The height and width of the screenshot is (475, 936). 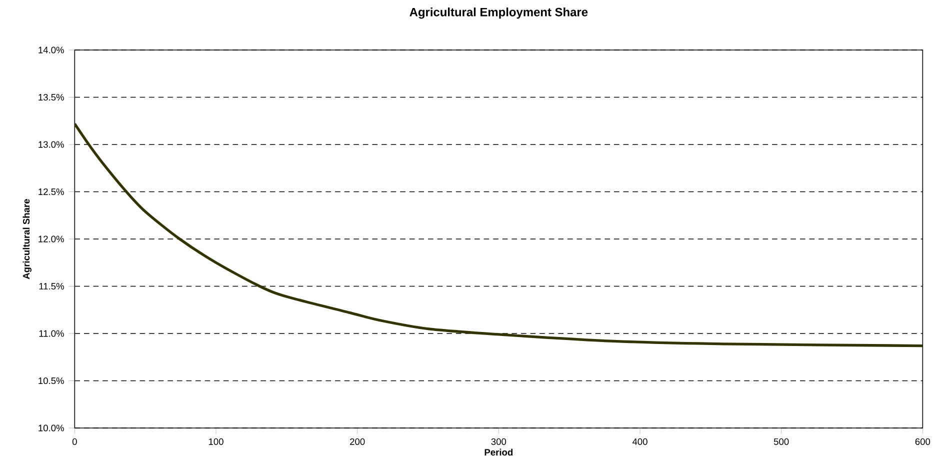 I want to click on x-tick-label: 500, so click(x=781, y=441).